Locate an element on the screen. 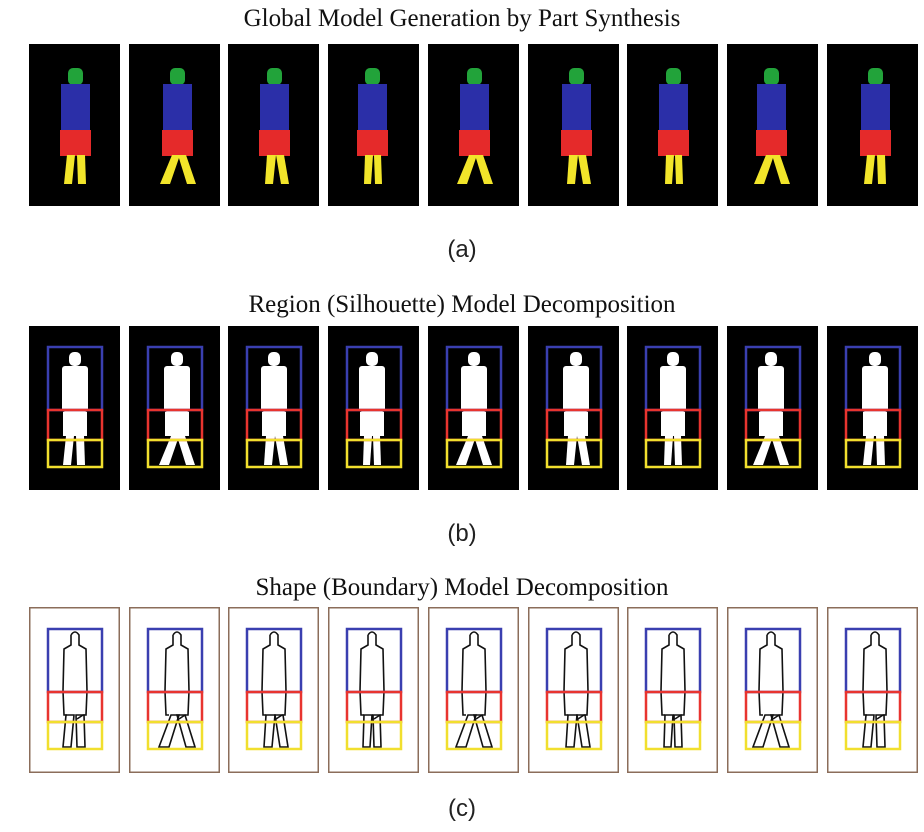 This screenshot has height=832, width=924. panel-b-caption: (b) is located at coordinates (462, 533).